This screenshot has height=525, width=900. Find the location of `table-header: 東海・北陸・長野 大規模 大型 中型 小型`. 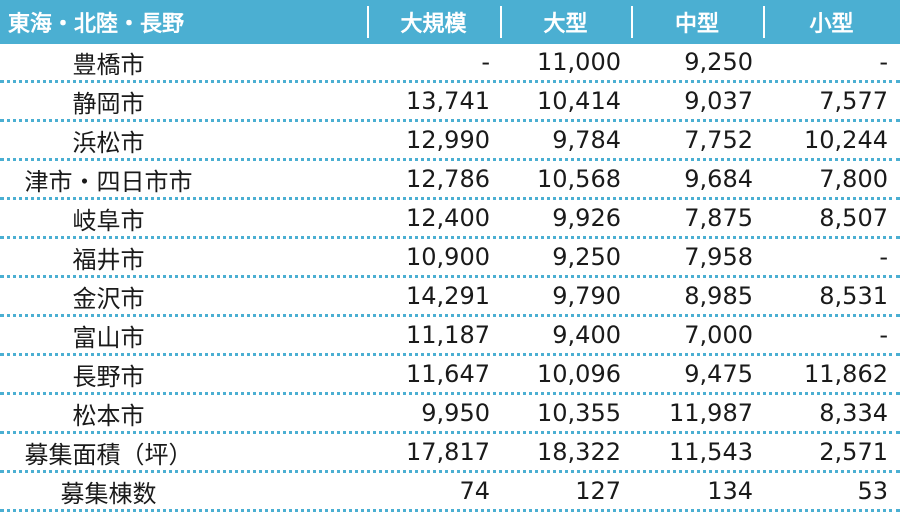

table-header: 東海・北陸・長野 大規模 大型 中型 小型 is located at coordinates (450, 22).